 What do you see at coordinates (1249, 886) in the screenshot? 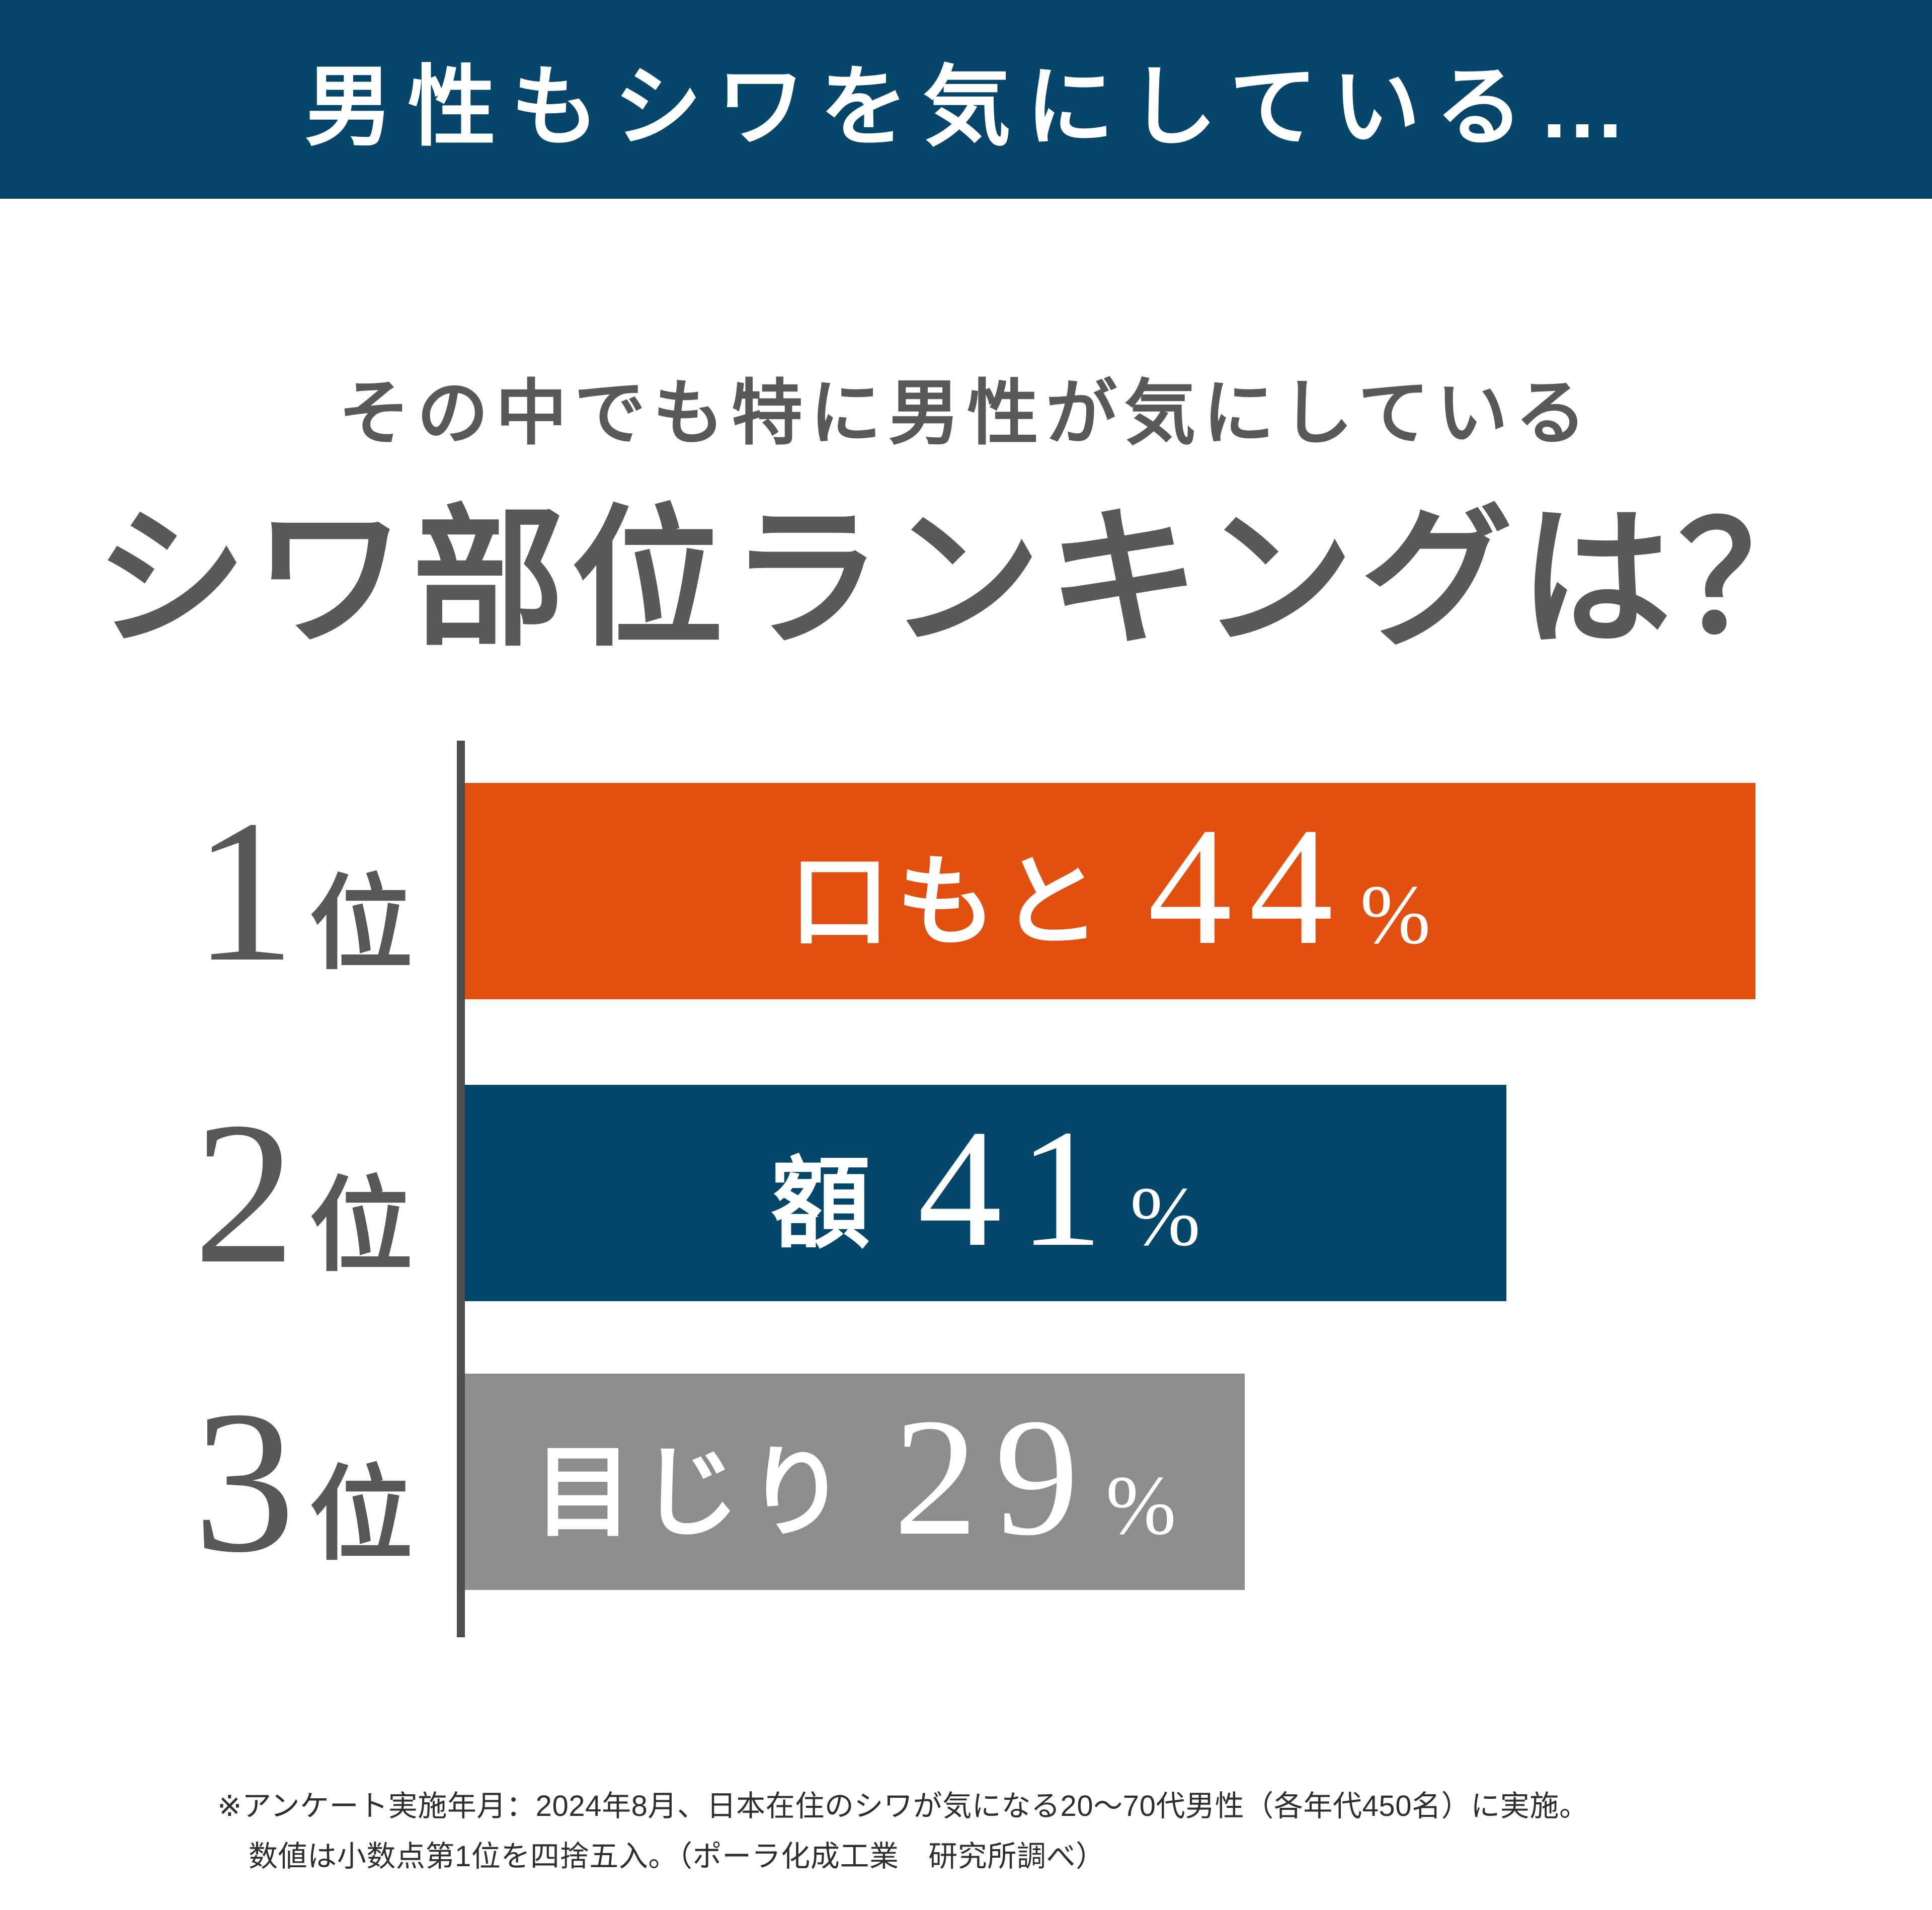
I see `bar-value: 44` at bounding box center [1249, 886].